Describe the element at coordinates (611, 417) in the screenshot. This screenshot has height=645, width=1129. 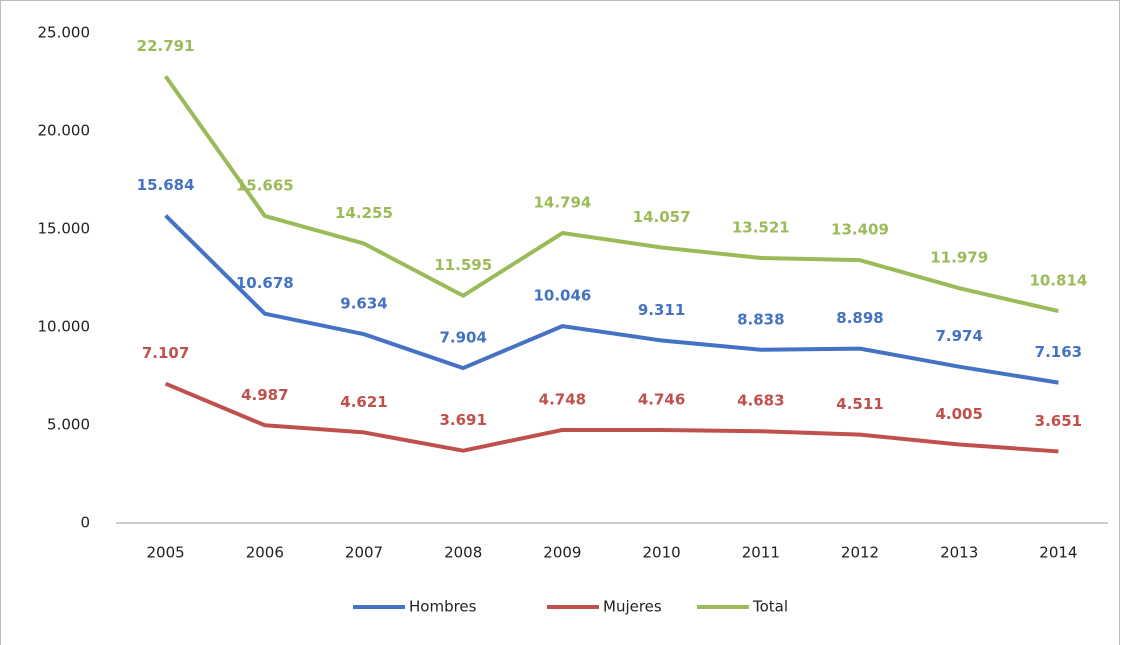
I see `series-line` at that location.